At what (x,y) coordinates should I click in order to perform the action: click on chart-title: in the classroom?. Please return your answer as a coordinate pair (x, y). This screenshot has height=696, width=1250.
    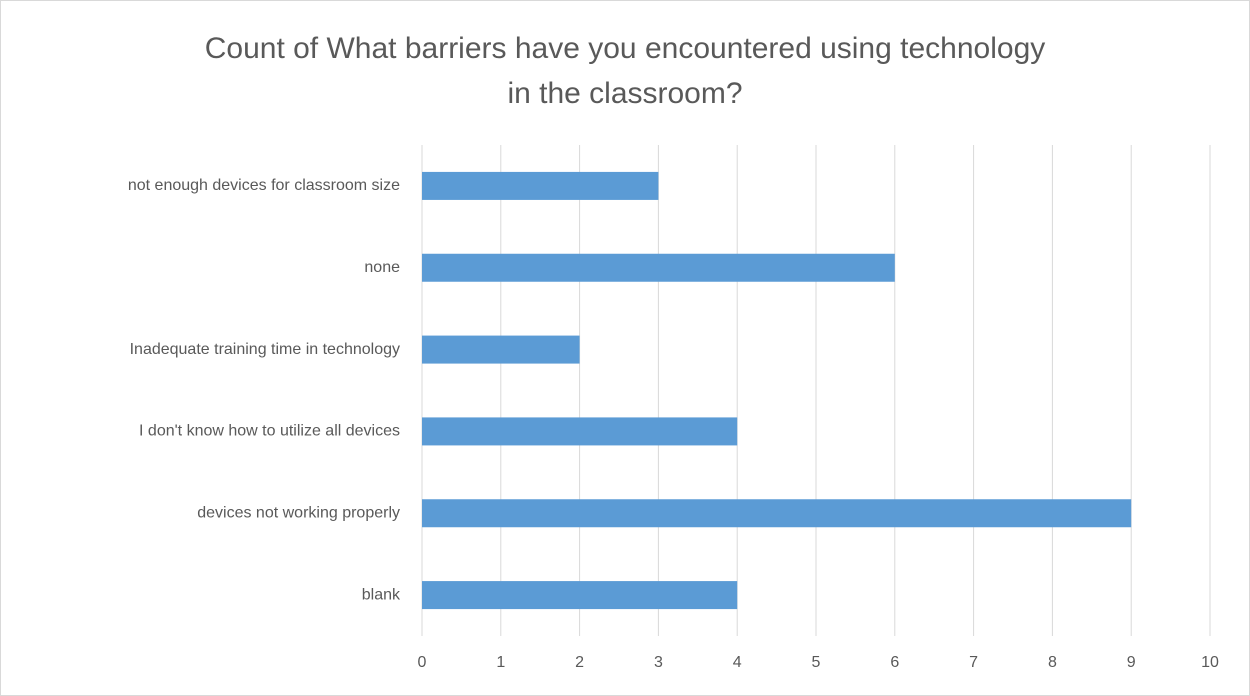
    Looking at the image, I should click on (624, 93).